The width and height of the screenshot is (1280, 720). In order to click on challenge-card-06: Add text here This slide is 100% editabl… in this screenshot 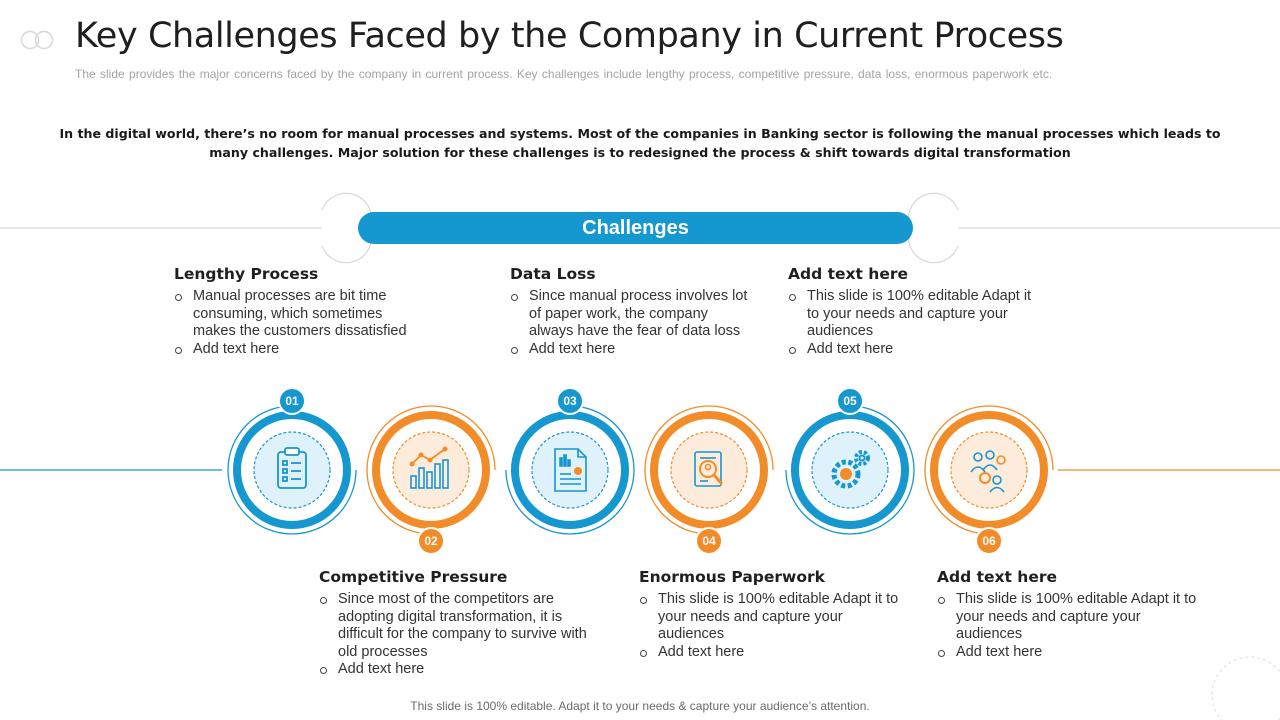, I will do `click(1072, 614)`.